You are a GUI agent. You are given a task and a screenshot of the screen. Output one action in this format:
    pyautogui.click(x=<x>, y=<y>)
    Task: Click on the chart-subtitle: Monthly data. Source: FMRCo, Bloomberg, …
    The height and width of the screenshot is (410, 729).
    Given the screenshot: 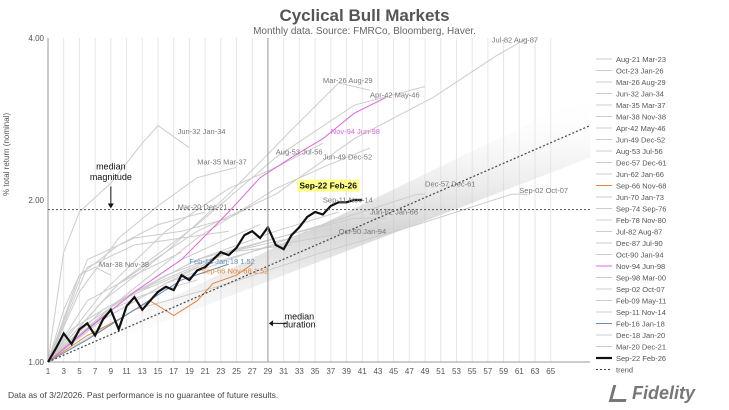 What is the action you would take?
    pyautogui.click(x=364, y=31)
    